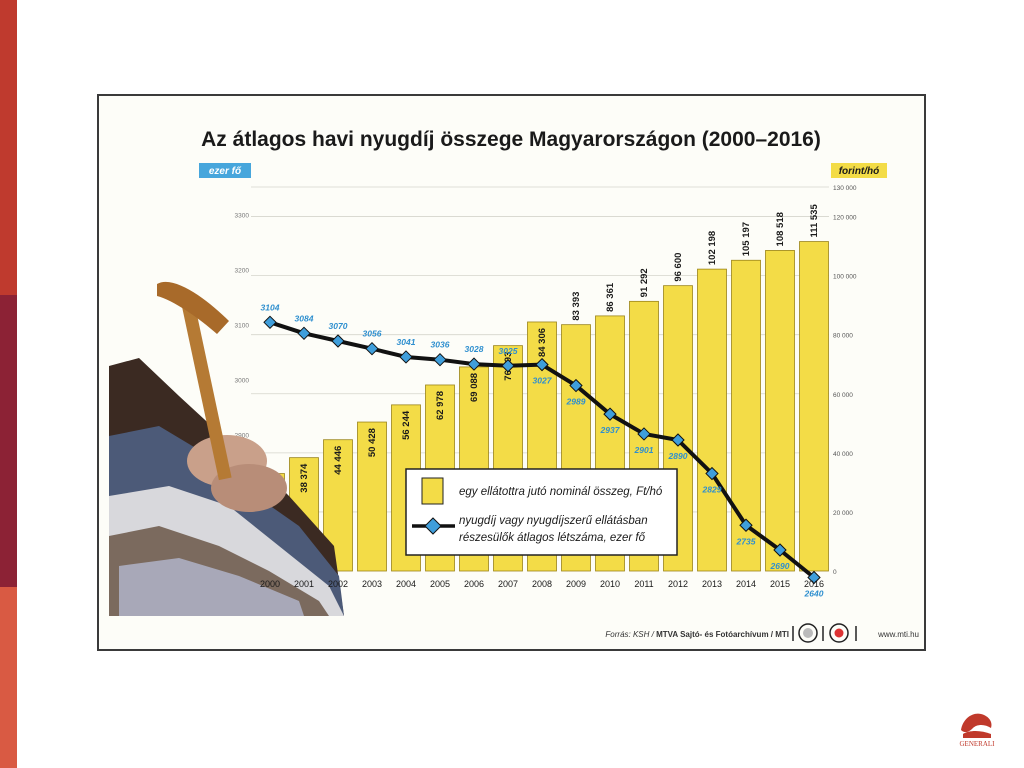 Image resolution: width=1024 pixels, height=768 pixels. Describe the element at coordinates (304, 478) in the screenshot. I see `bar-value-label: 38 374` at that location.